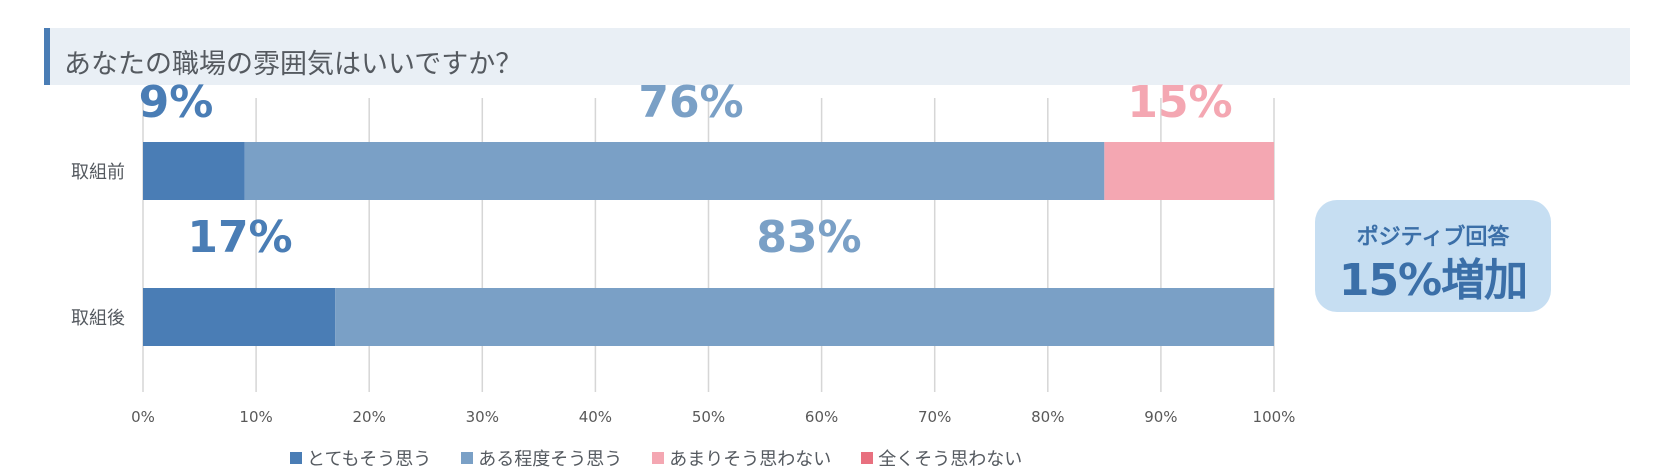 Image resolution: width=1670 pixels, height=476 pixels. Describe the element at coordinates (369, 459) in the screenshot. I see `legend-label: とてもそう思う` at that location.